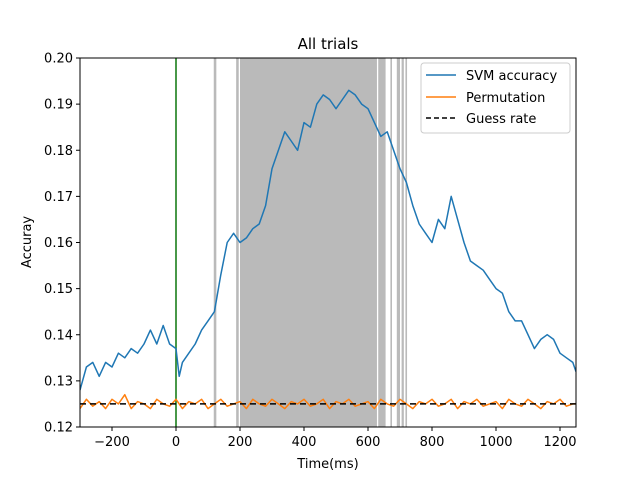  I want to click on y-tick-label: 0.12, so click(58, 428).